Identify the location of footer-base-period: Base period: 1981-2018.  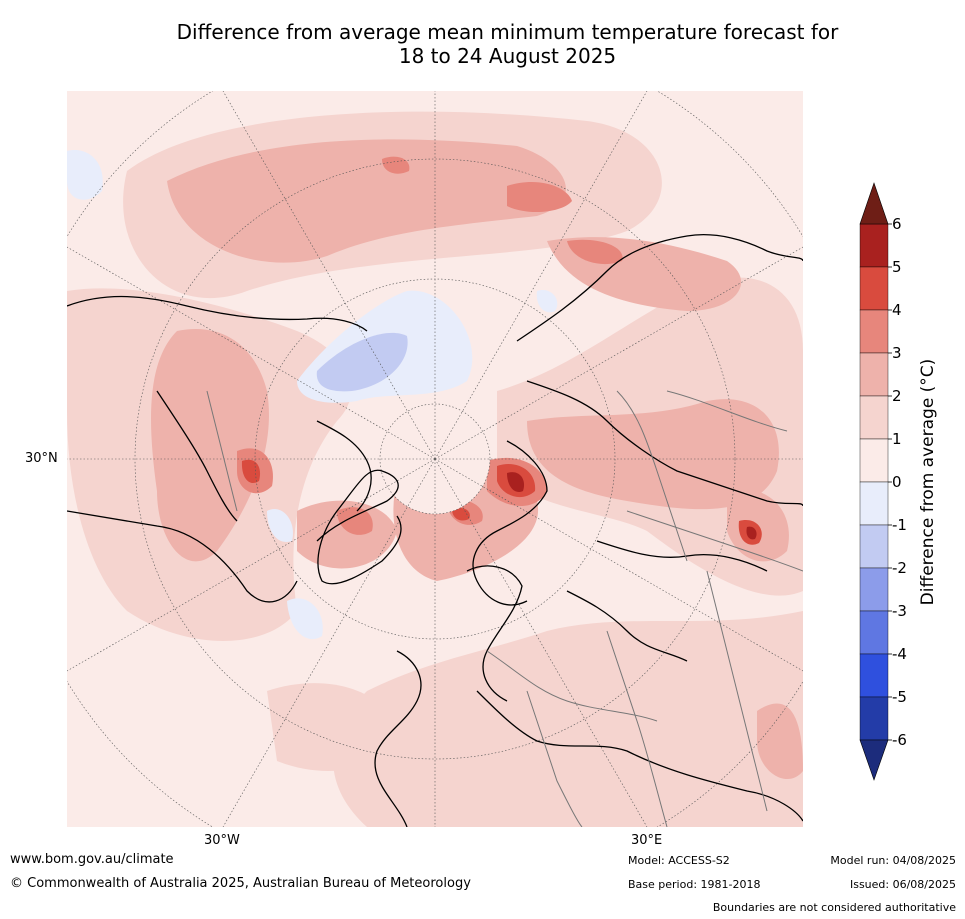
(694, 884).